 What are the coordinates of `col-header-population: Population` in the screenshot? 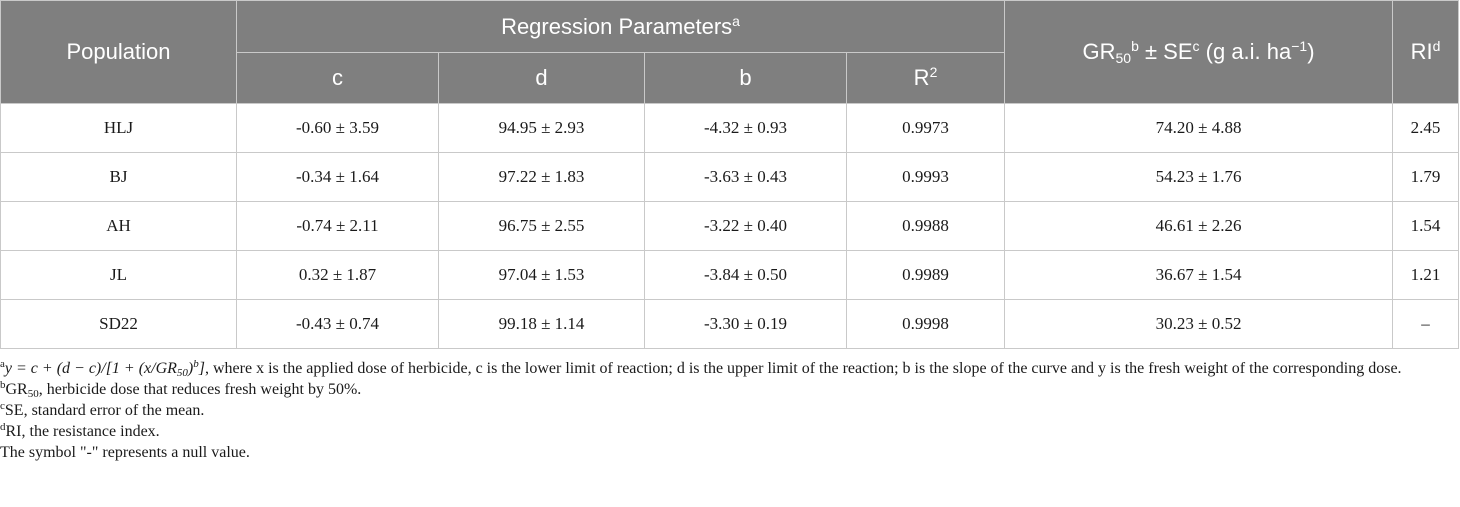 It's located at (118, 52).